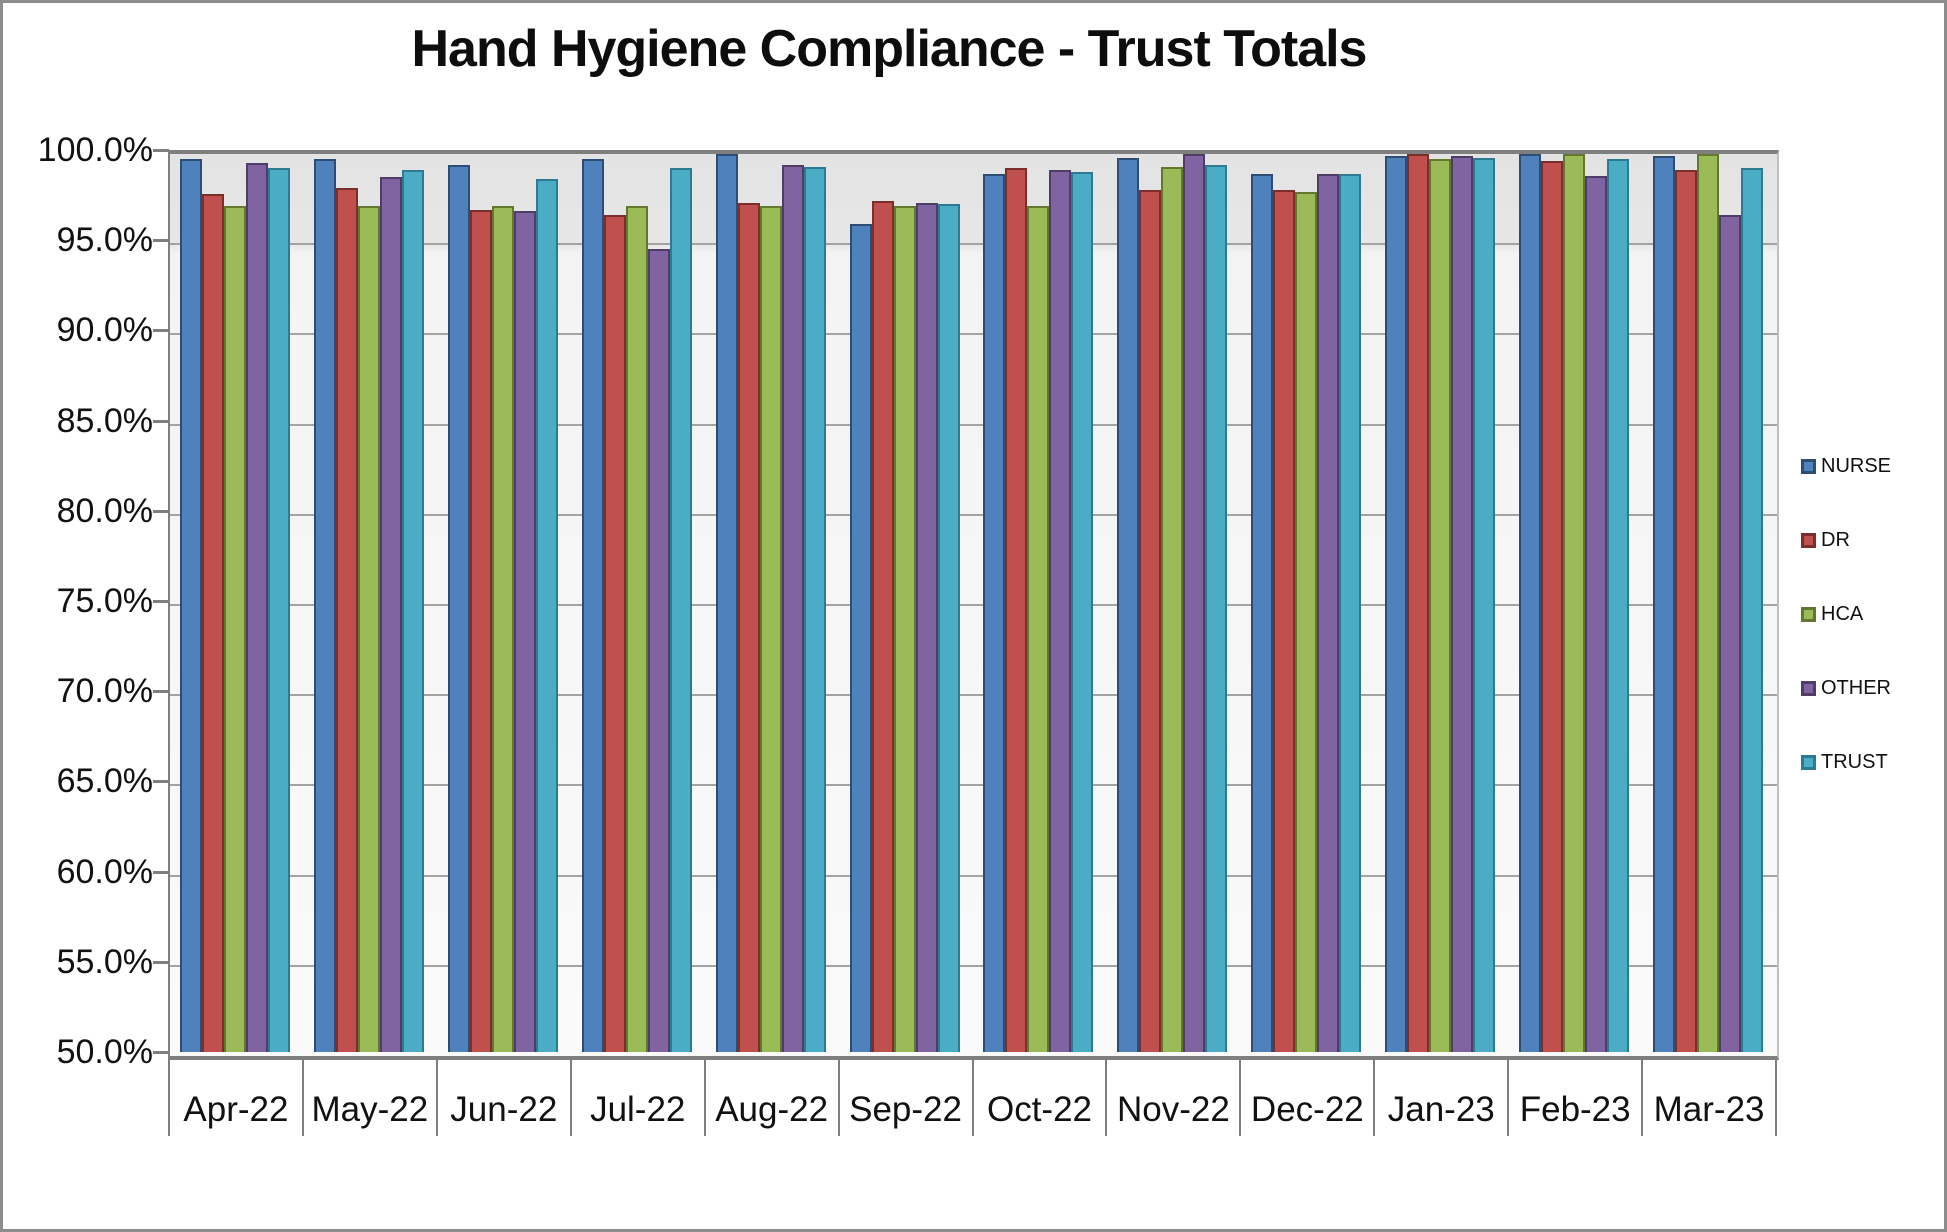 The height and width of the screenshot is (1232, 1947). What do you see at coordinates (1530, 603) in the screenshot?
I see `bar-feb-23-nurse` at bounding box center [1530, 603].